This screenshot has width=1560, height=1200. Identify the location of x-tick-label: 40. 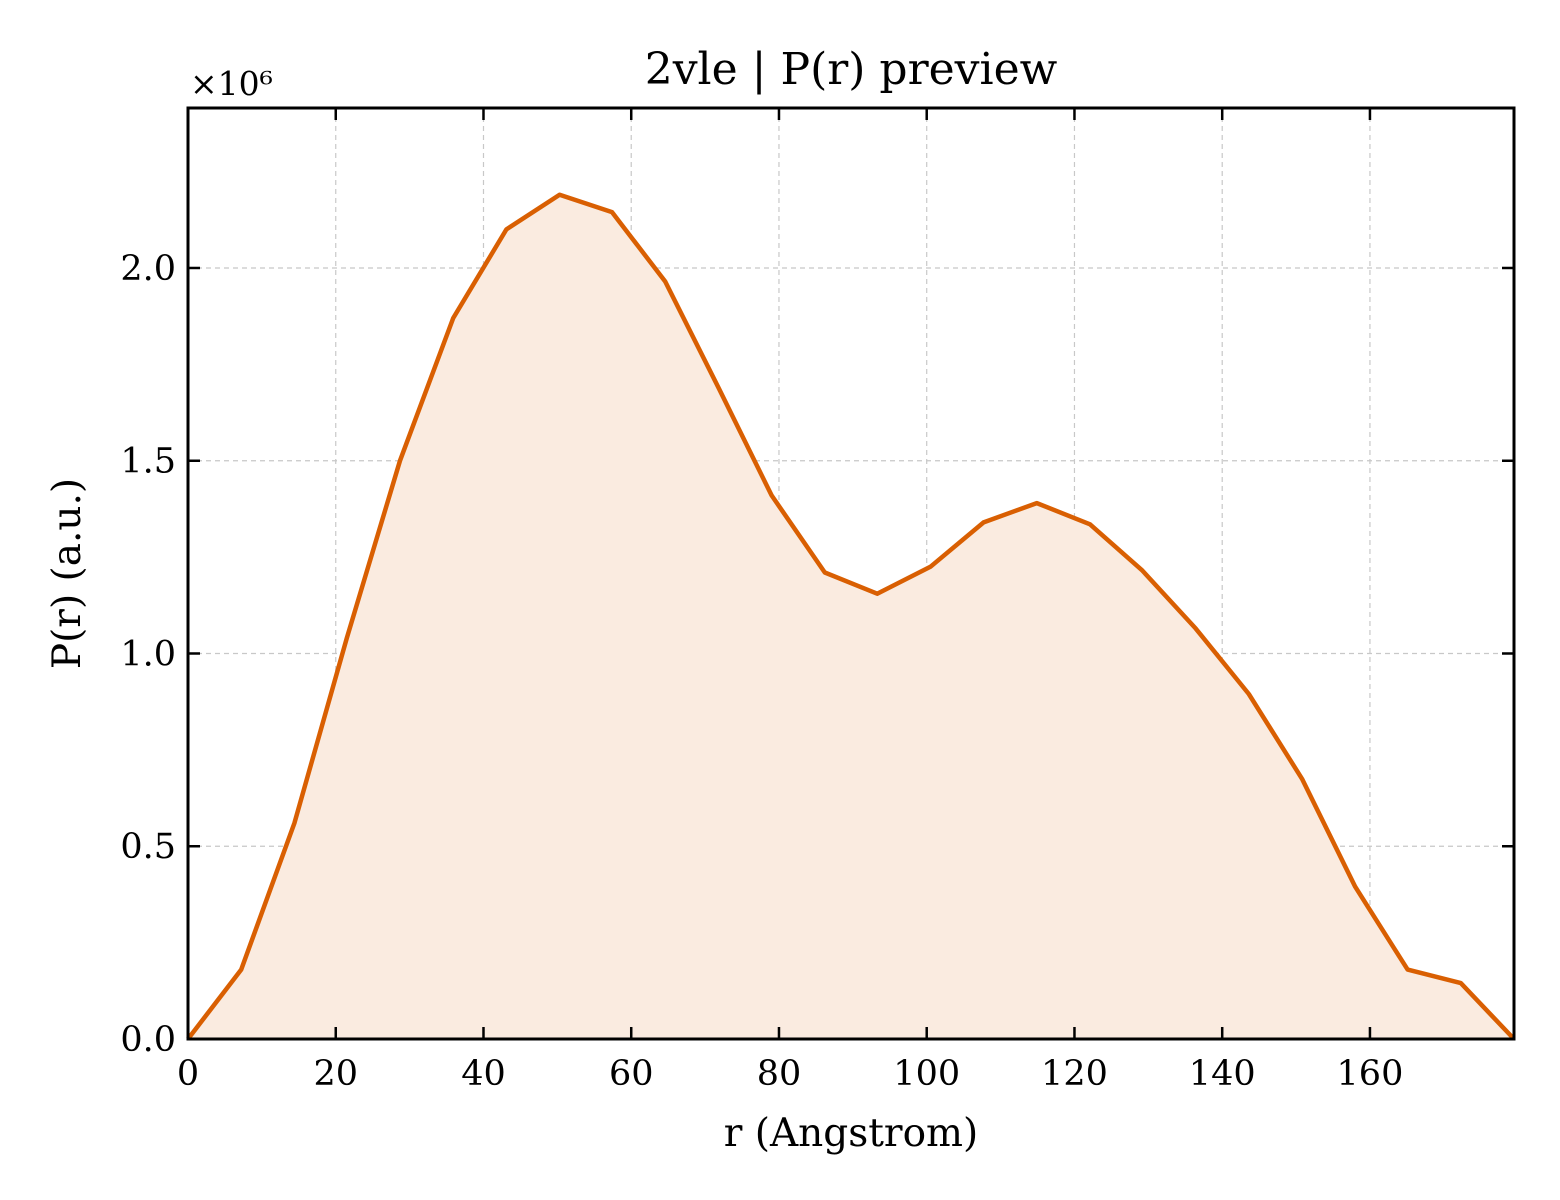
(483, 1074).